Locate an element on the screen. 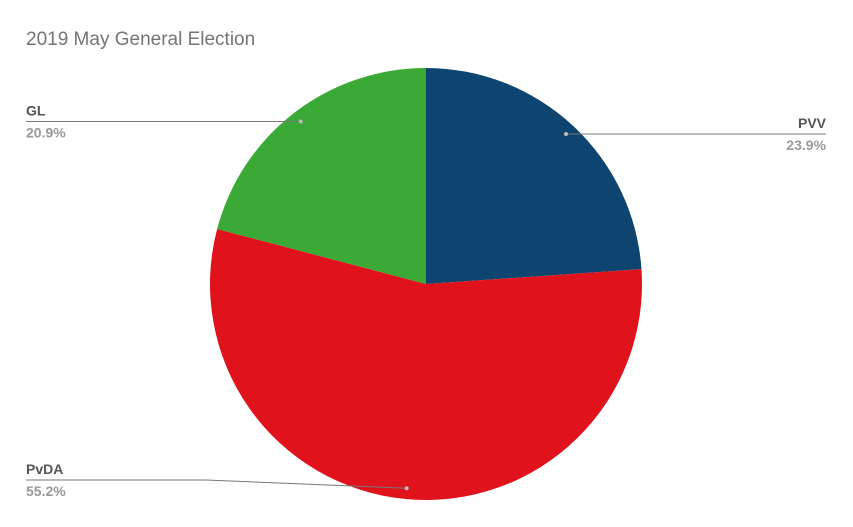  slice-value-label: 20.9% is located at coordinates (46, 132).